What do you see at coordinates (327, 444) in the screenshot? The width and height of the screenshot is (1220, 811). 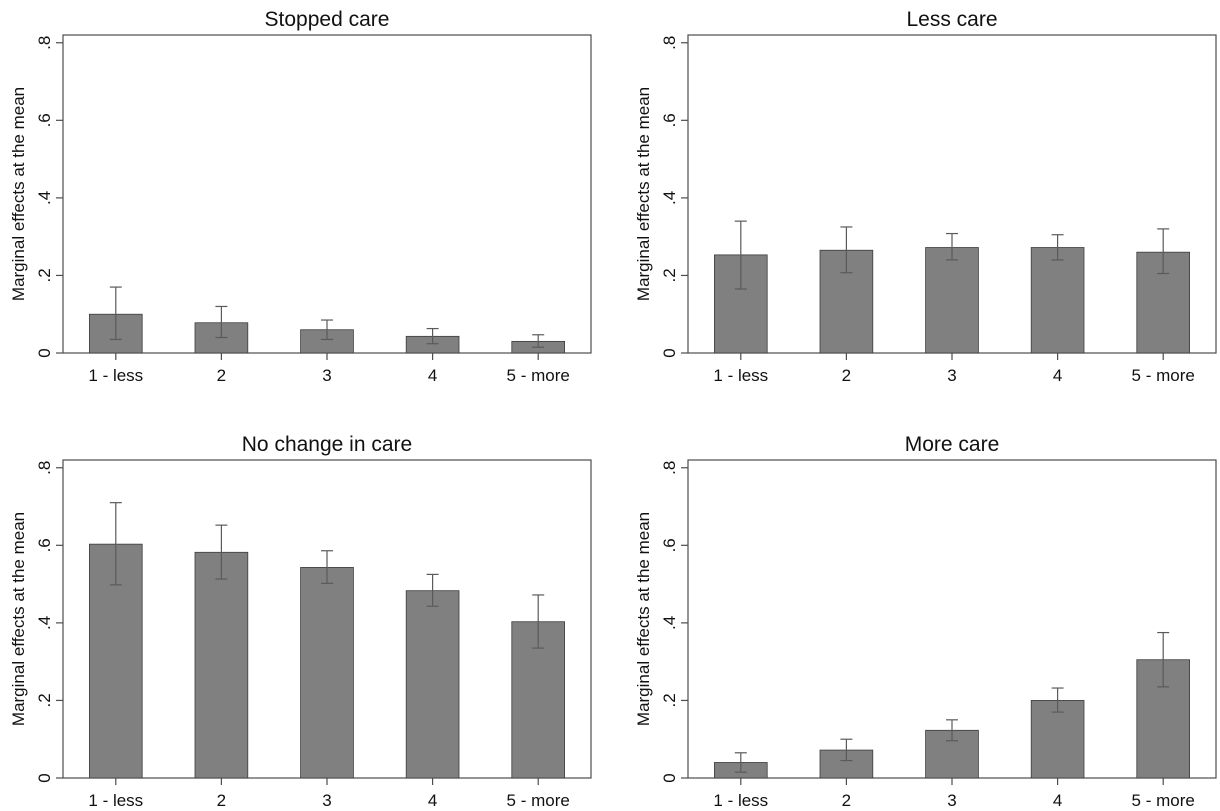 I see `chart-title: No change in care` at bounding box center [327, 444].